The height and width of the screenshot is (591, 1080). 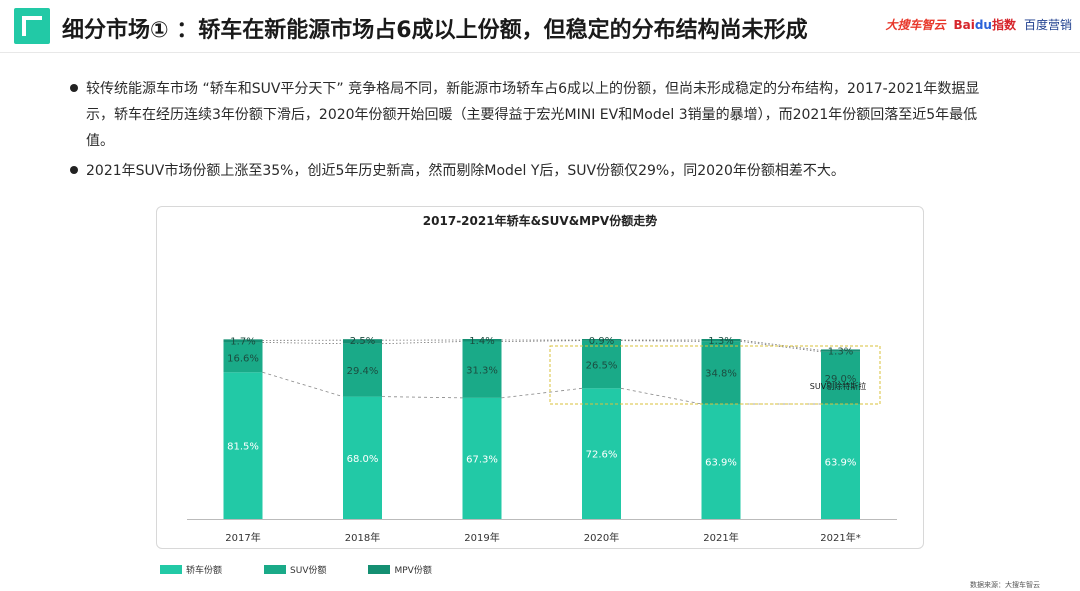 What do you see at coordinates (362, 537) in the screenshot?
I see `x-tick-label: 2018年` at bounding box center [362, 537].